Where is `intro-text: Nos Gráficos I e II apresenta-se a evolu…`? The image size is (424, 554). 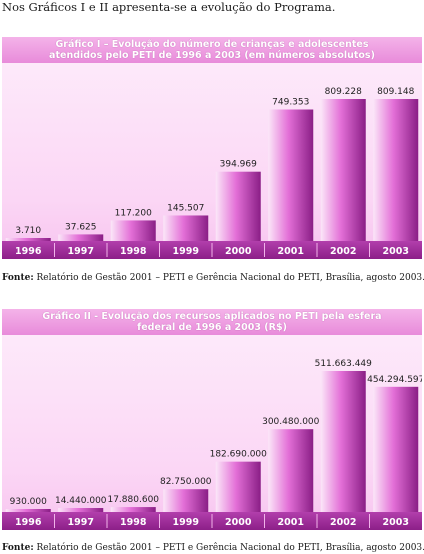
intro-text: Nos Gráficos I e II apresenta-se a evolu… is located at coordinates (169, 7).